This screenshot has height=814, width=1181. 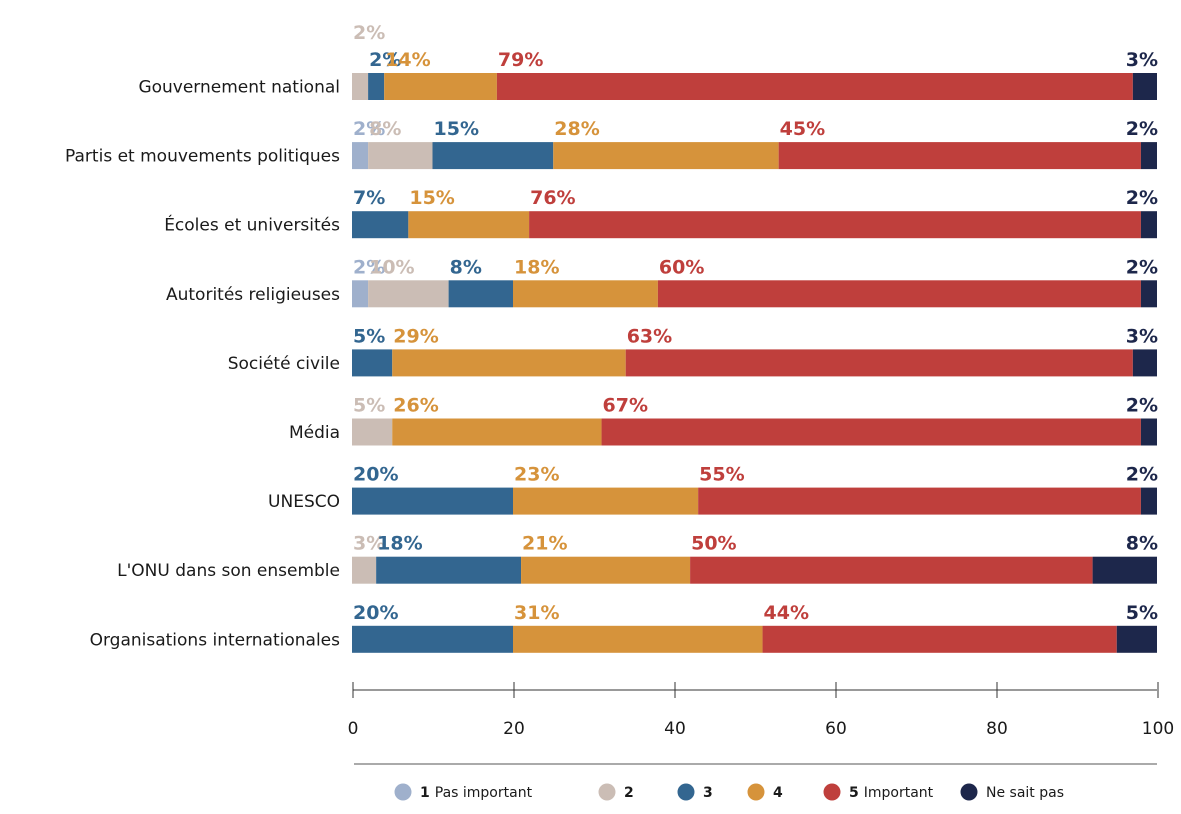 I want to click on bar-row: Média 5% 26% 67% 2%, so click(x=723, y=420).